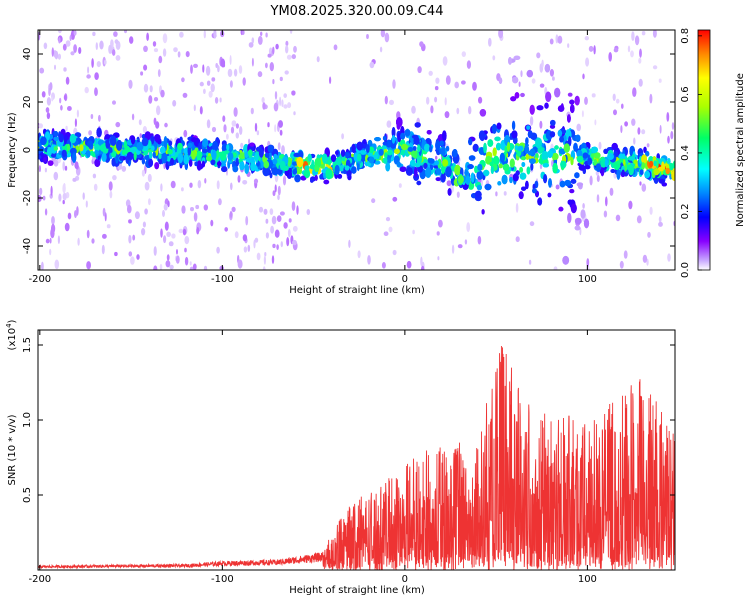 The height and width of the screenshot is (600, 750). Describe the element at coordinates (685, 36) in the screenshot. I see `colorbar-tick-label: 0.8` at that location.